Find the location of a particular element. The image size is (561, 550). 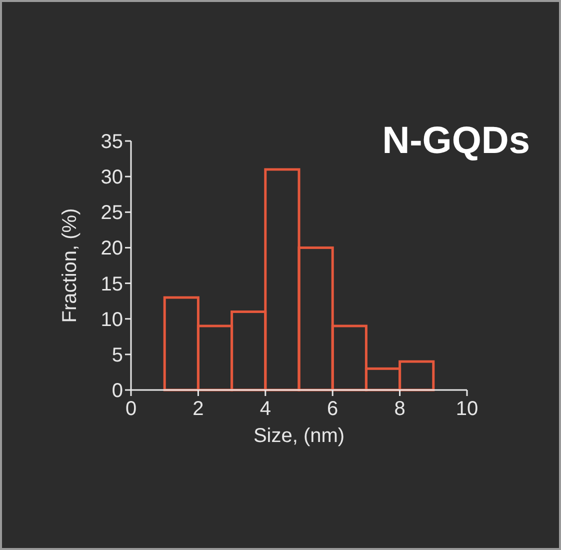

x-axis-title: Size, (nm) is located at coordinates (299, 436).